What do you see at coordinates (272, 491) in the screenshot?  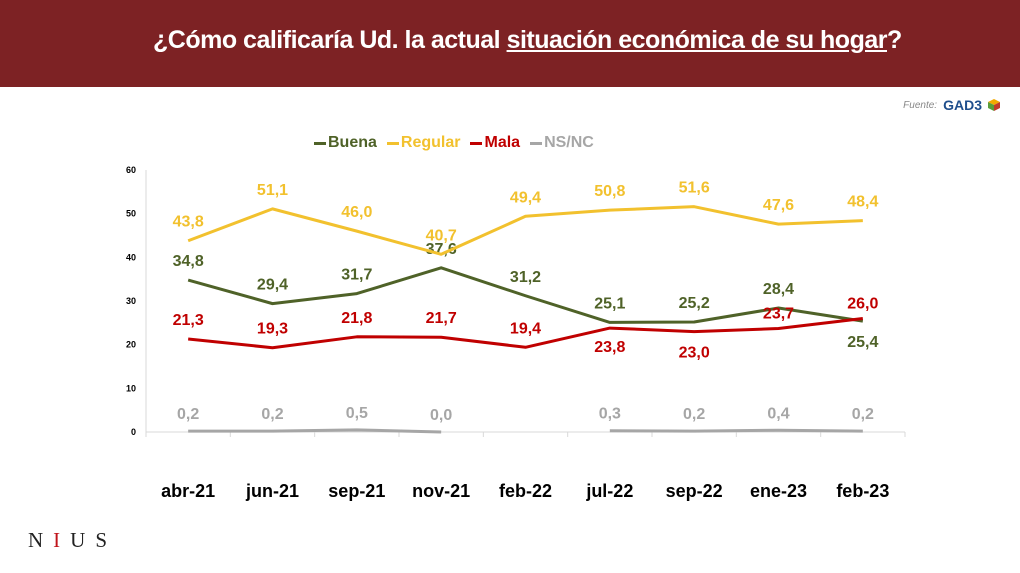 I see `x-tick-label: jun-21` at bounding box center [272, 491].